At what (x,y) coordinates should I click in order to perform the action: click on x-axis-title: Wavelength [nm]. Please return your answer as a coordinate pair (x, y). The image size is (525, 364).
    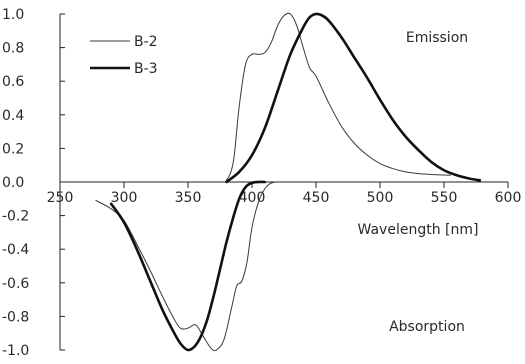
    Looking at the image, I should click on (418, 230).